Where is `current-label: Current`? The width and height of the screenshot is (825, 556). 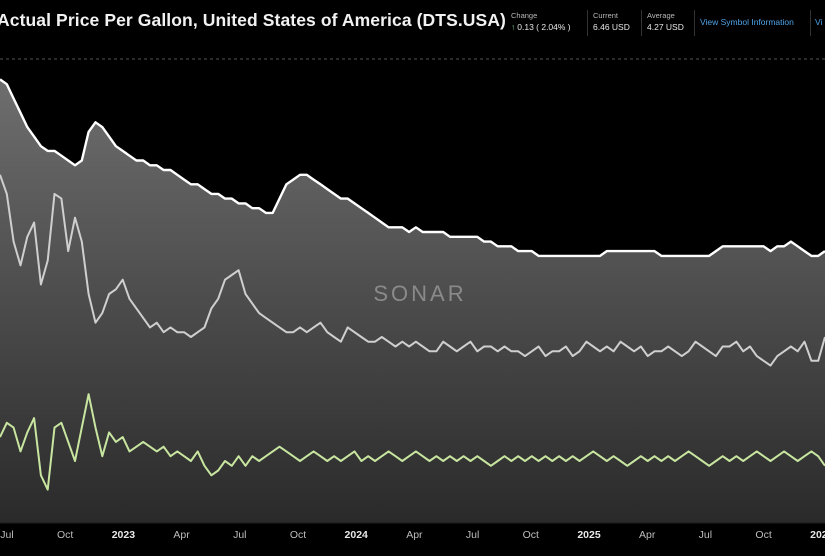
current-label: Current is located at coordinates (606, 15).